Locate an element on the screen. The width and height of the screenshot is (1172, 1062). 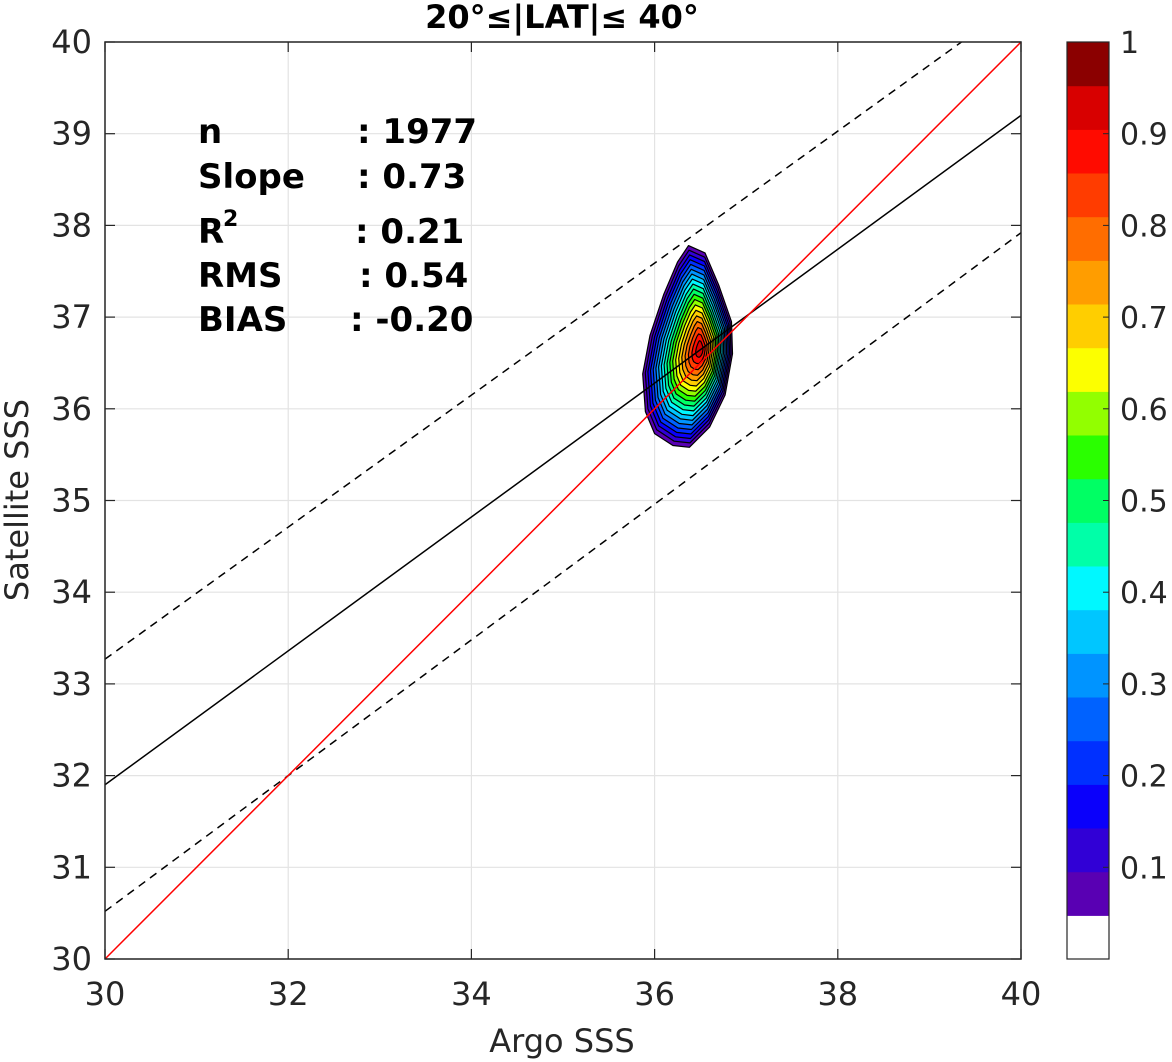
x-axis-label: Argo SSS is located at coordinates (561, 1041).